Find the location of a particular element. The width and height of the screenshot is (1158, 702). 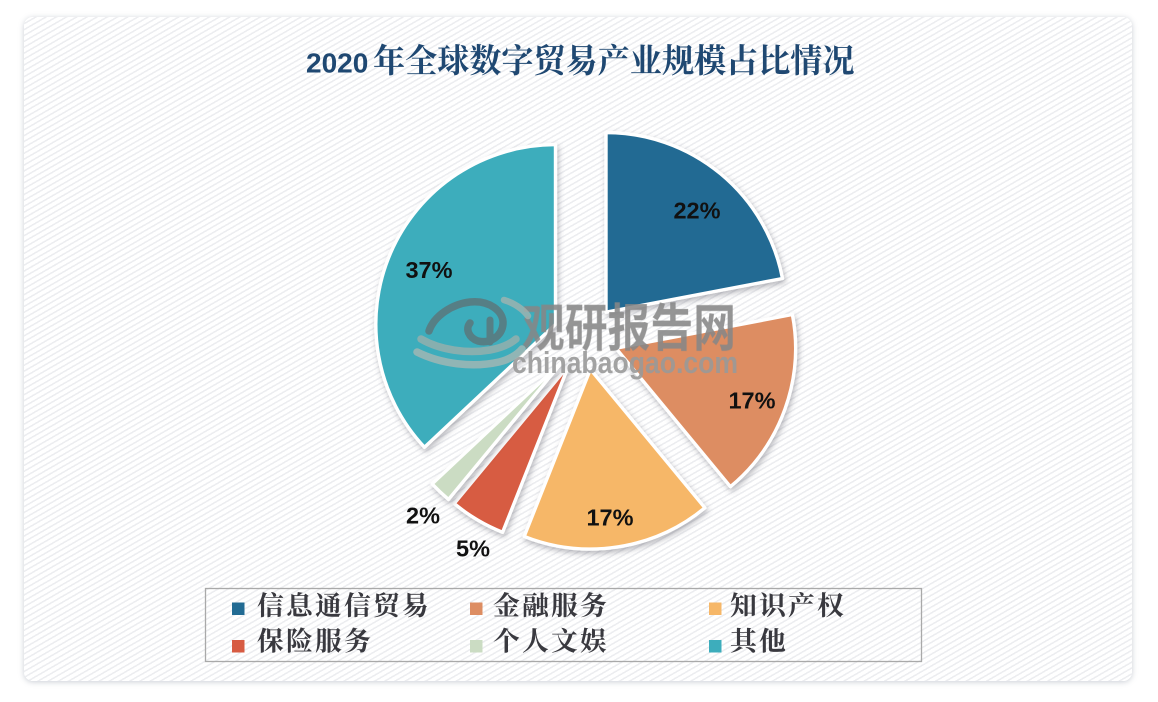

svg-text: 22% is located at coordinates (696, 211).